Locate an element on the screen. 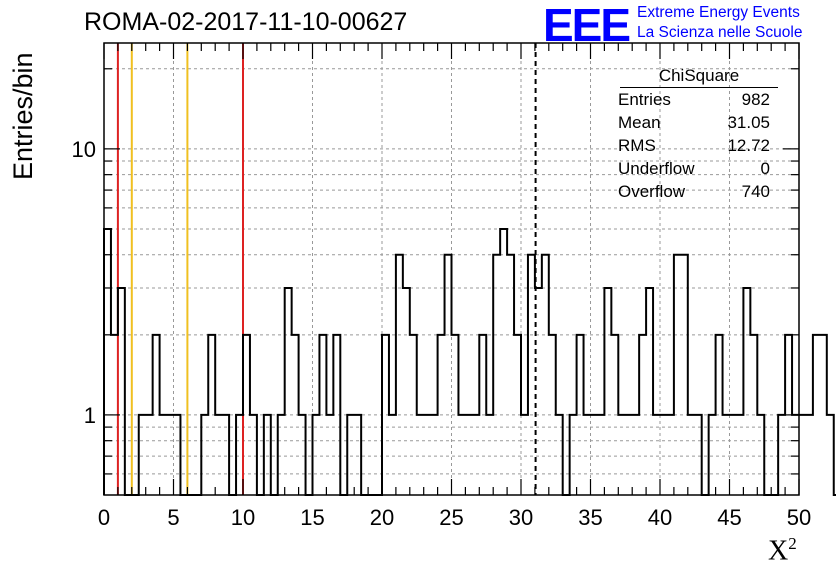  x-tick-label: 35 is located at coordinates (590, 517).